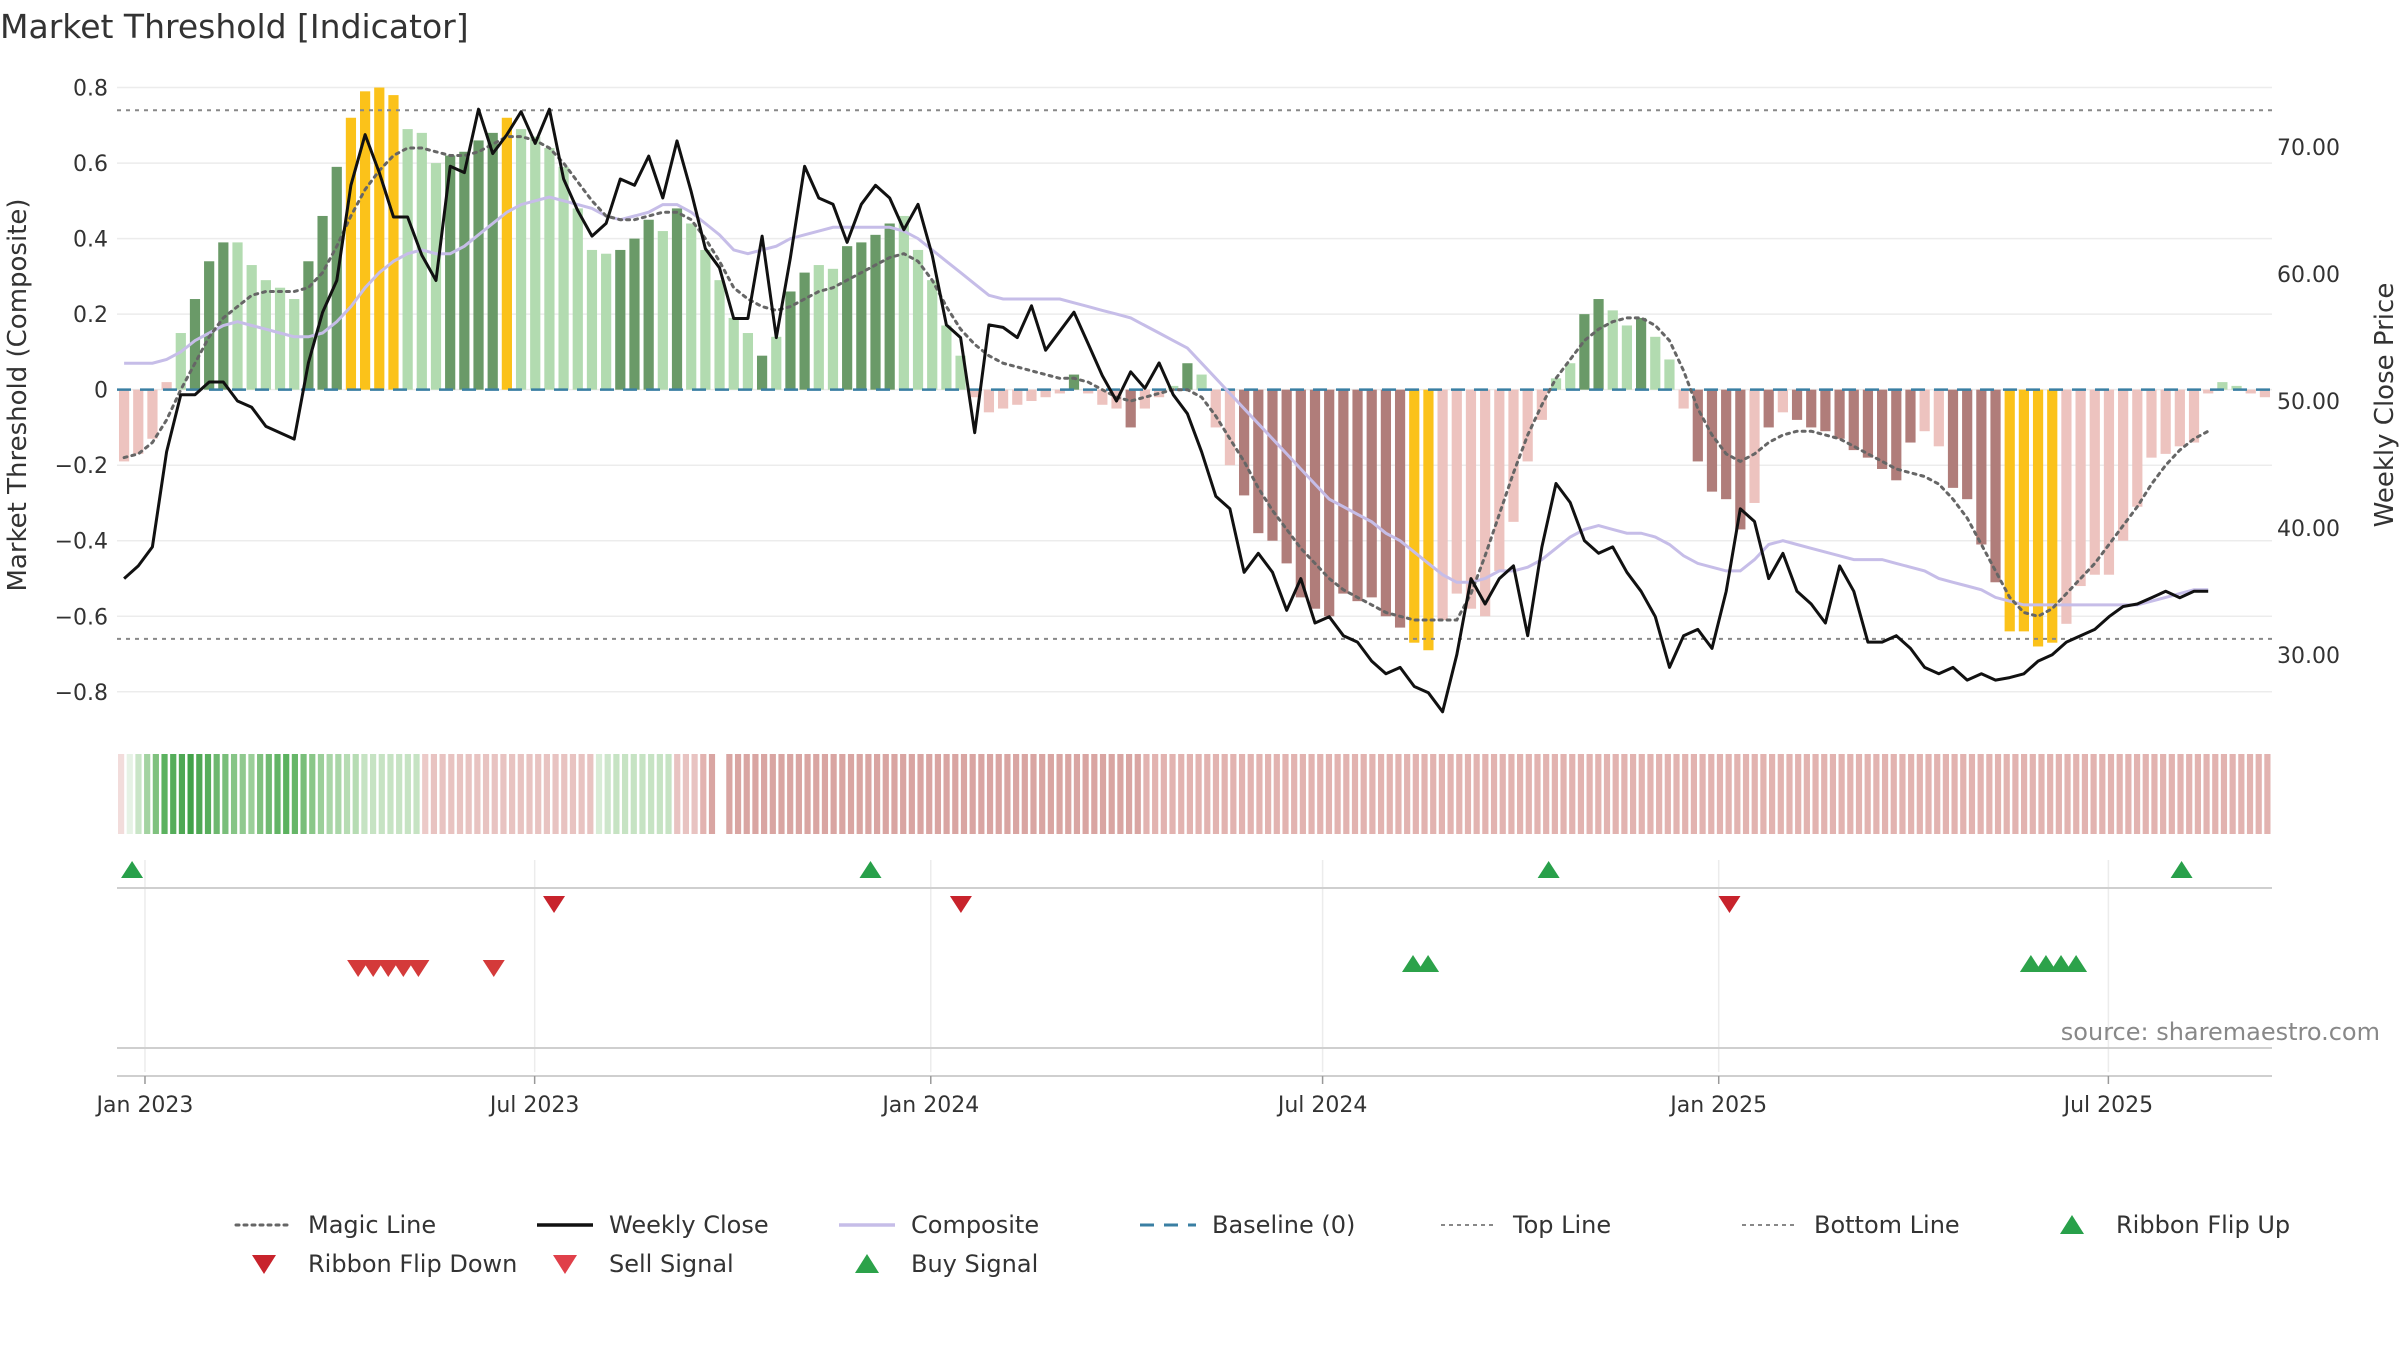  What do you see at coordinates (372, 1225) in the screenshot?
I see `legend-label: Magic Line` at bounding box center [372, 1225].